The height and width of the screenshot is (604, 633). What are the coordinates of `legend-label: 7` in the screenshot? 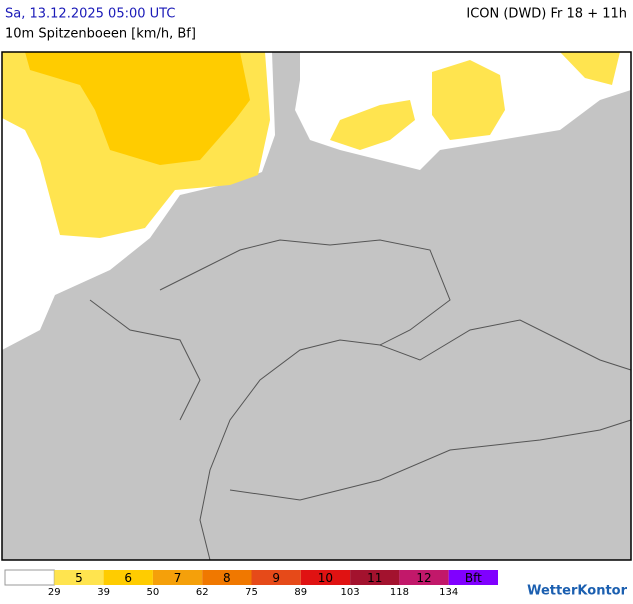 It's located at (178, 578).